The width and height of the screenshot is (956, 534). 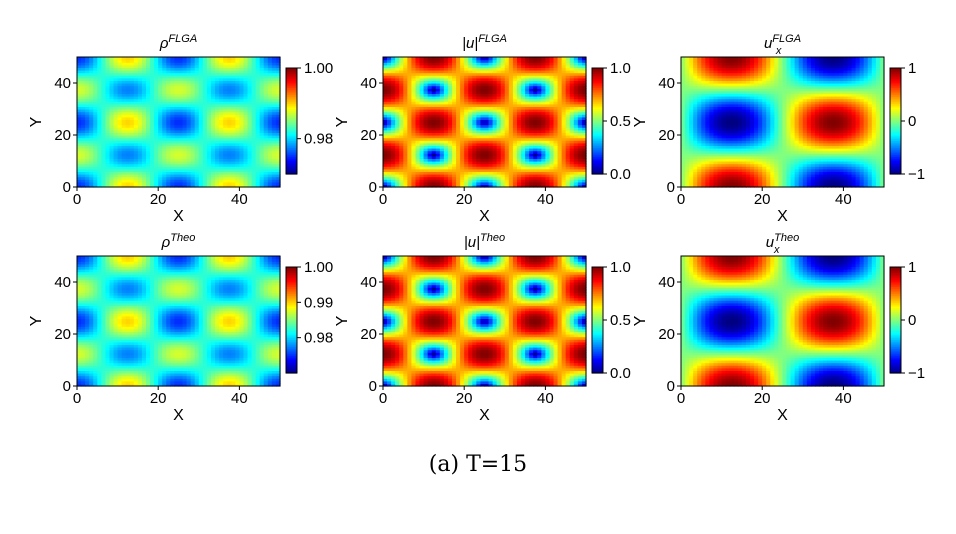 What do you see at coordinates (62, 83) in the screenshot?
I see `y-tick-label: 40` at bounding box center [62, 83].